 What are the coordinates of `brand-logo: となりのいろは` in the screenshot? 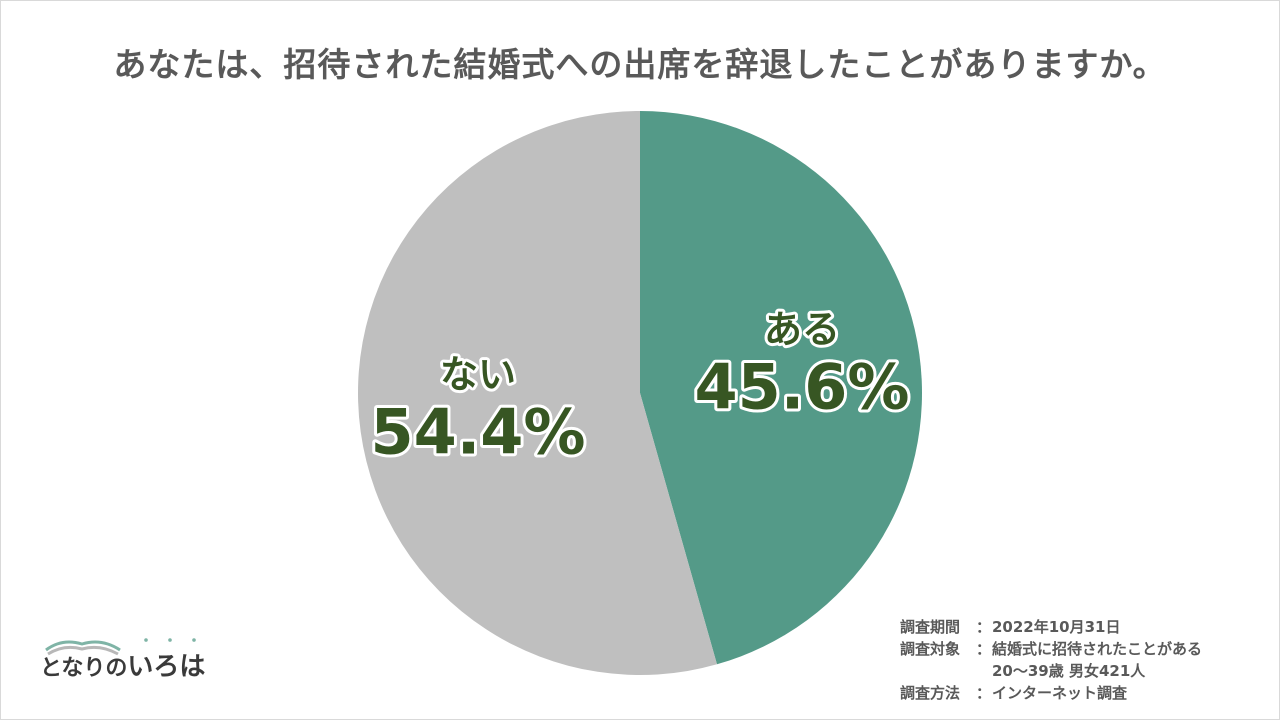 It's located at (133, 662).